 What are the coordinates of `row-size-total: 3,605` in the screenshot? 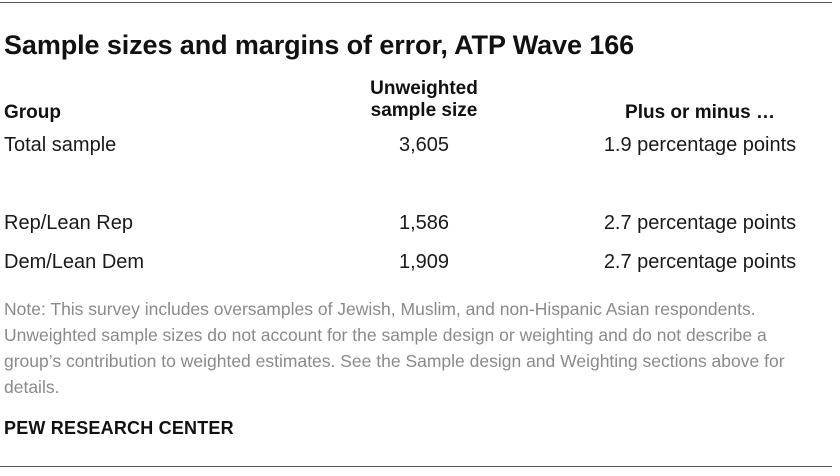 It's located at (424, 145).